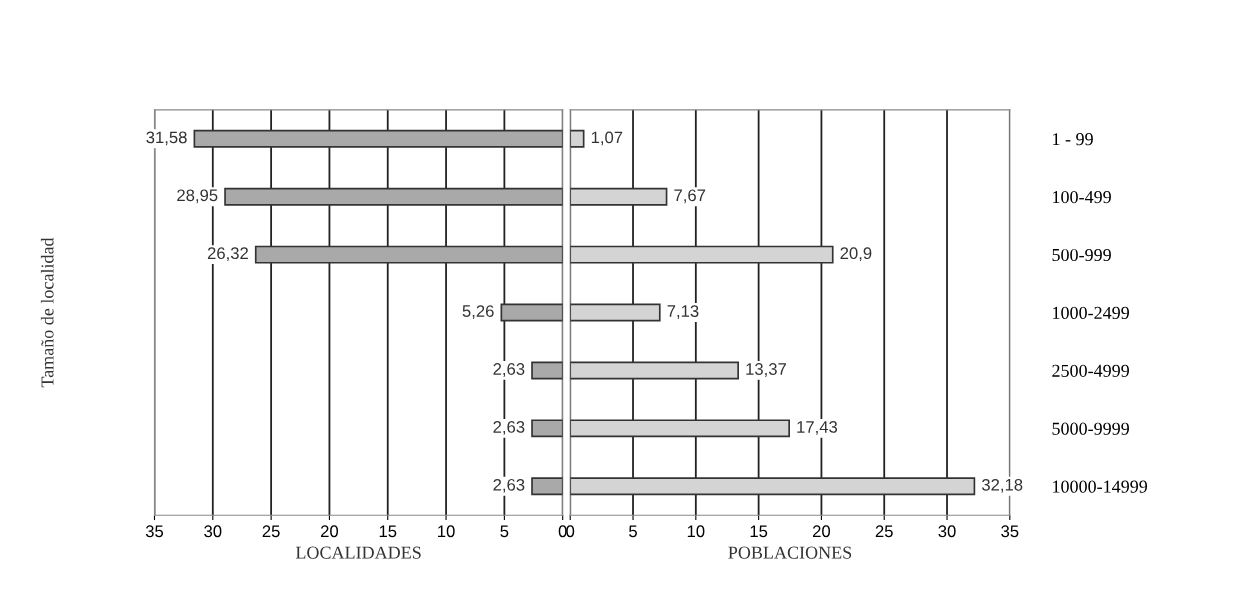 The height and width of the screenshot is (597, 1256). Describe the element at coordinates (47, 312) in the screenshot. I see `y-axis-title: Tamaño de localidad` at that location.